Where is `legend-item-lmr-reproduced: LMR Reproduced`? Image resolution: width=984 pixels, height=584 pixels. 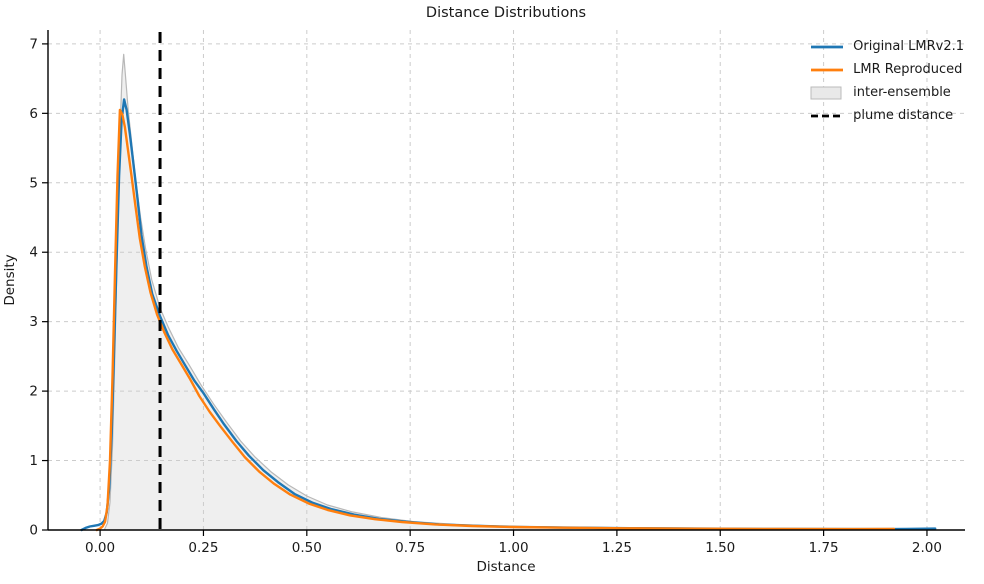 legend-item-lmr-reproduced: LMR Reproduced is located at coordinates (887, 69).